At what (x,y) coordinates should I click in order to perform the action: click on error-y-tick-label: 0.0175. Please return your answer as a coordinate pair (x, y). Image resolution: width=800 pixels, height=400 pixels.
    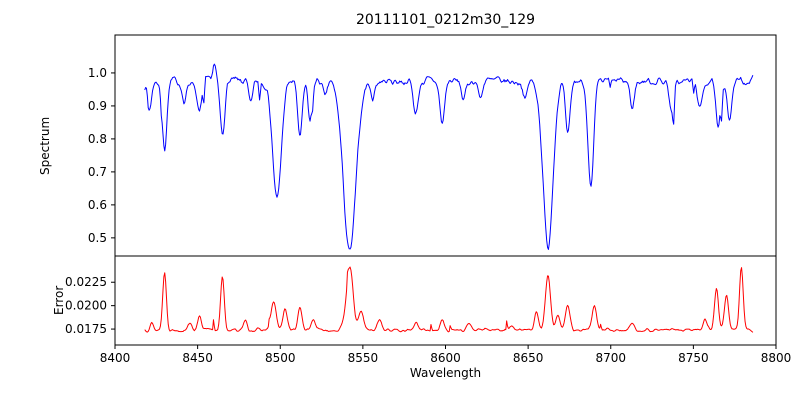
    Looking at the image, I should click on (86, 329).